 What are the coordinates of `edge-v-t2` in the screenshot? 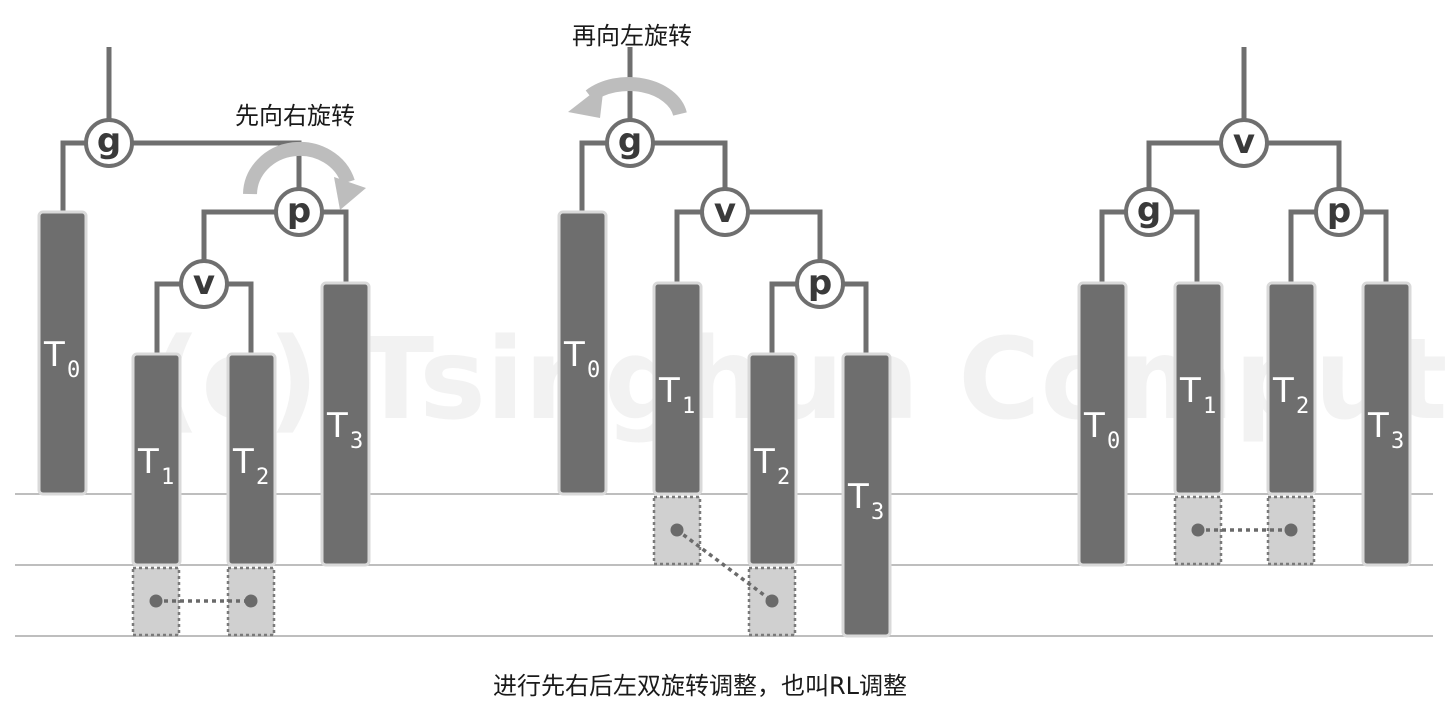 It's located at (240, 317).